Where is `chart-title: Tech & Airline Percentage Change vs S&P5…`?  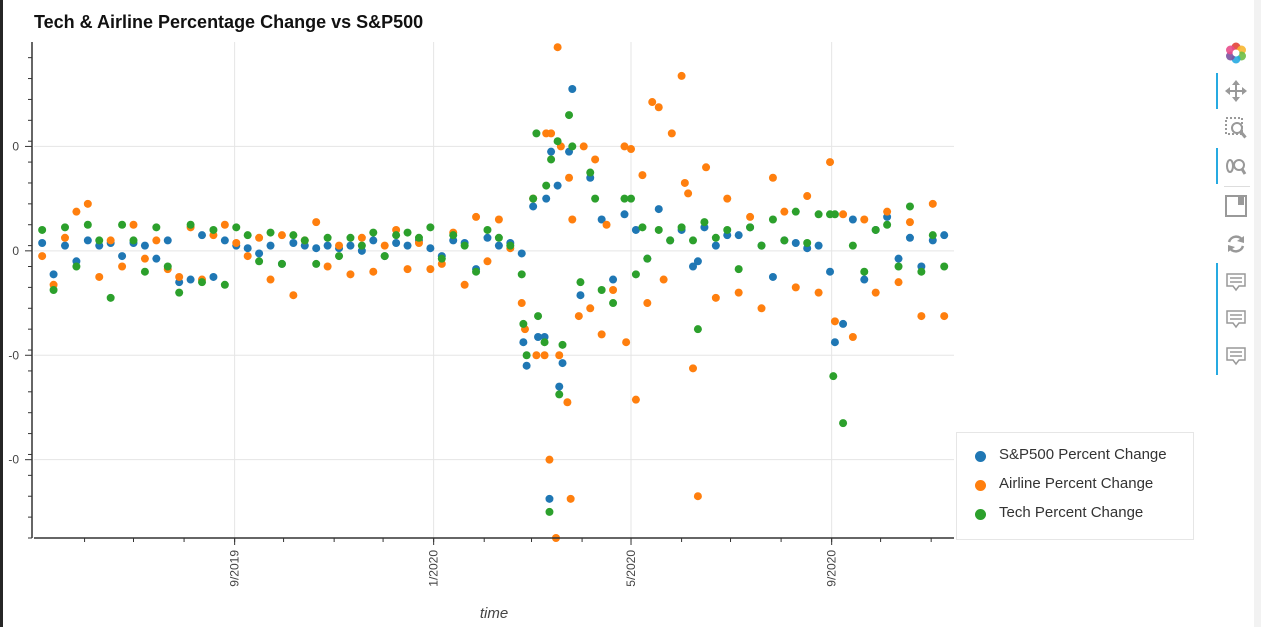
chart-title: Tech & Airline Percentage Change vs S&P5… is located at coordinates (229, 22).